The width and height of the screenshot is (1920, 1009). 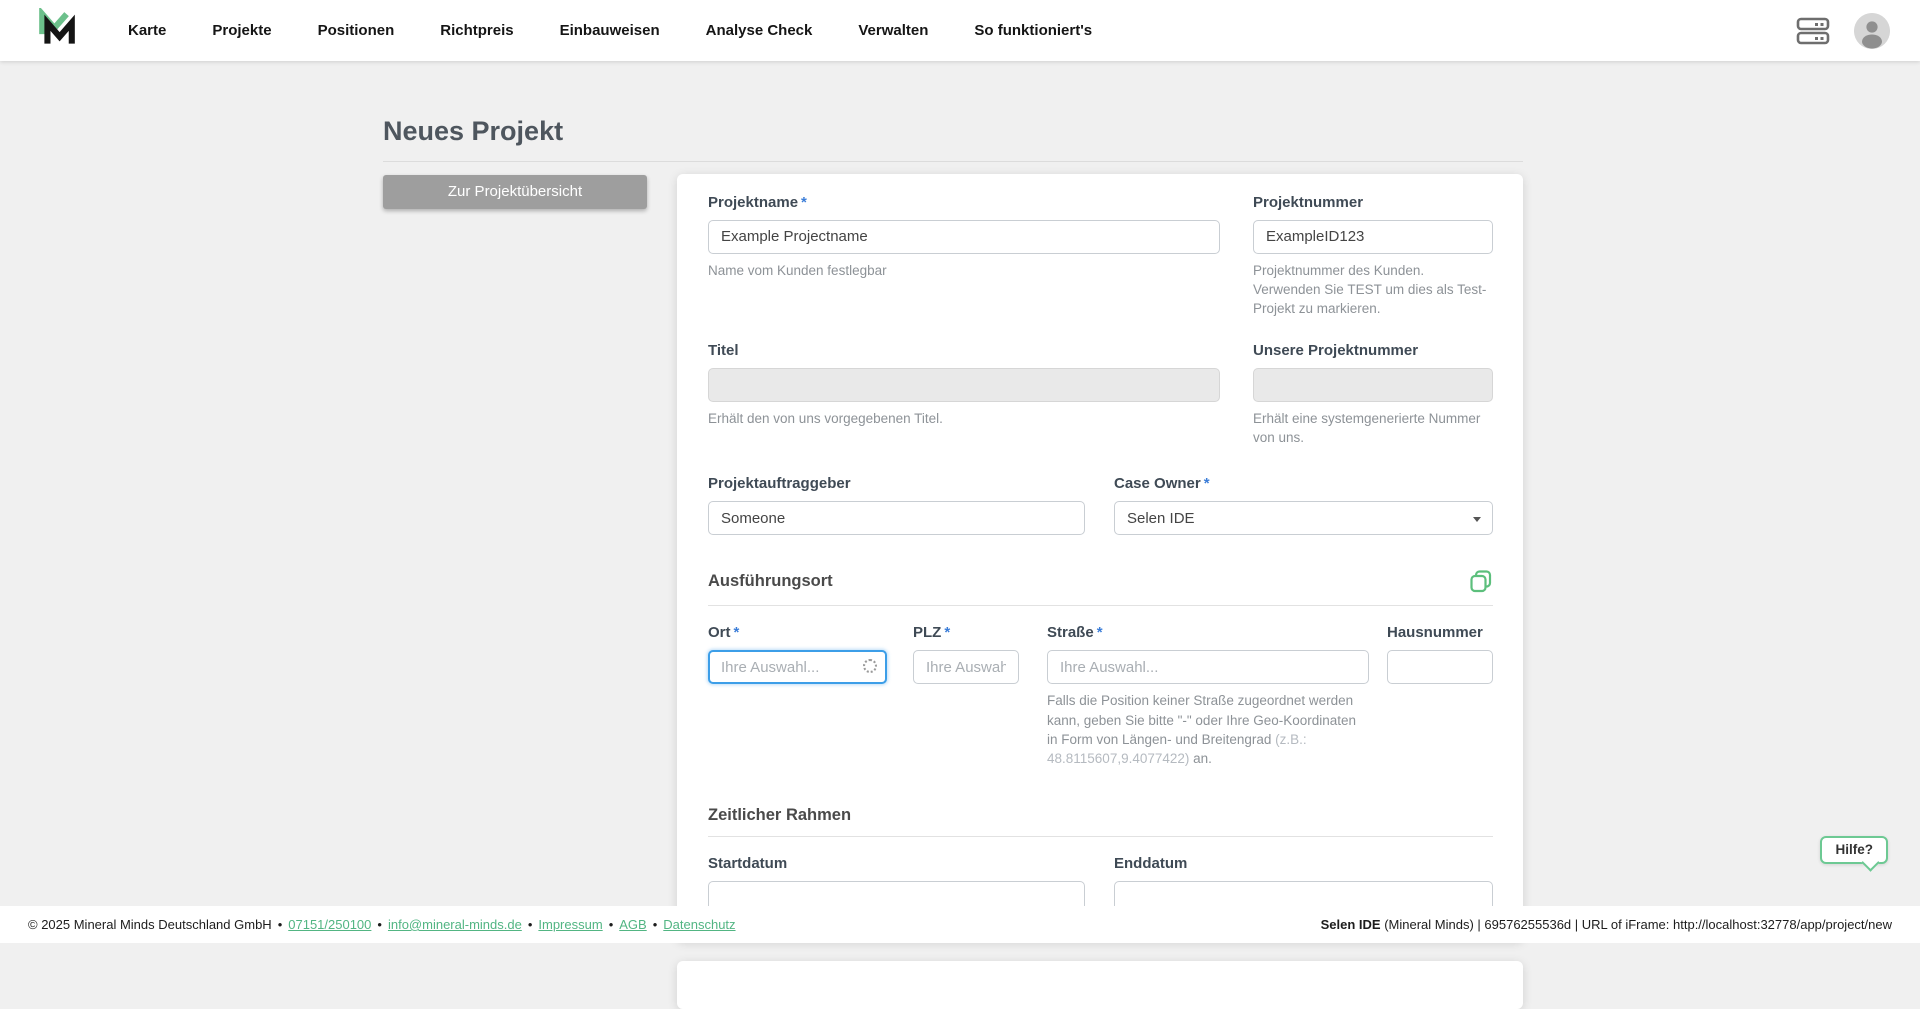 What do you see at coordinates (1440, 667) in the screenshot?
I see `hausnummer-input` at bounding box center [1440, 667].